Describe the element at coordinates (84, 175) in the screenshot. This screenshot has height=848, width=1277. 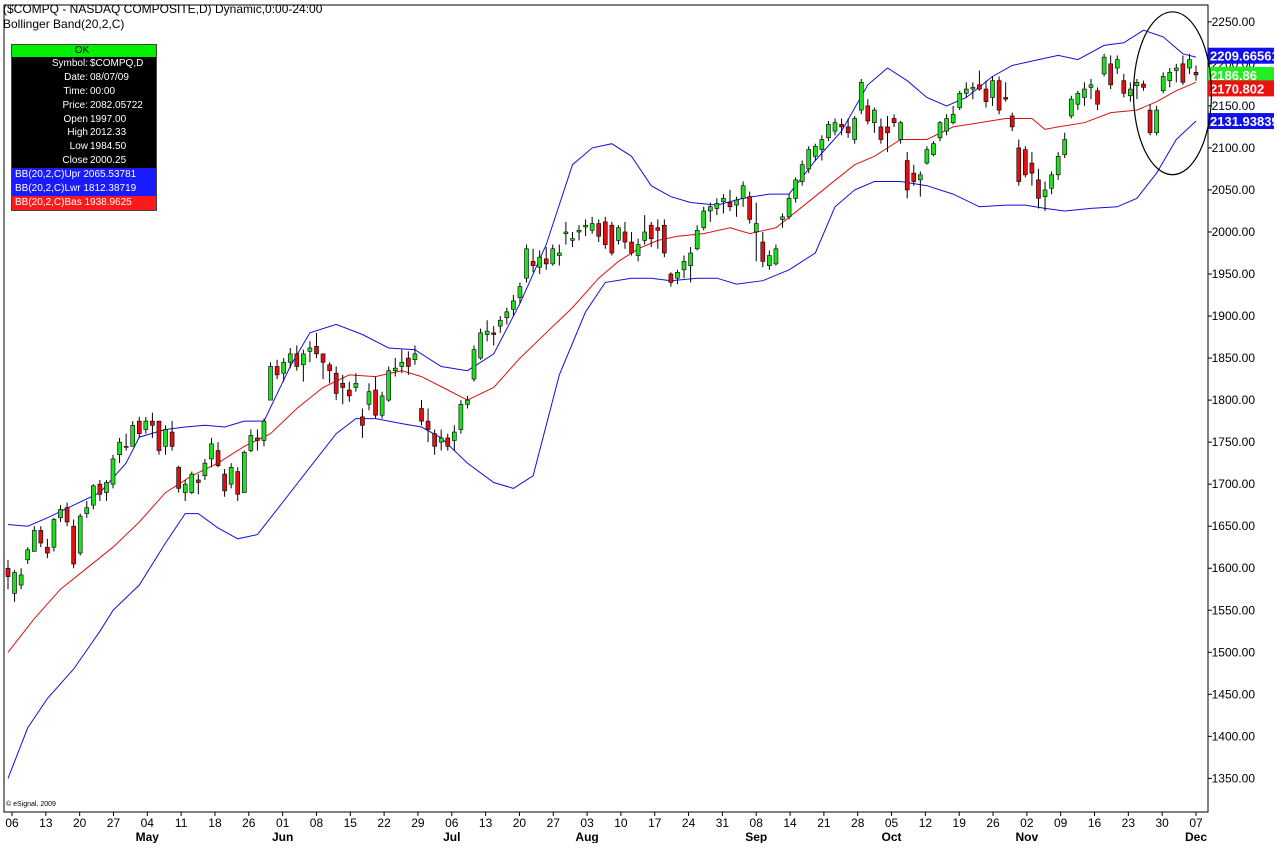
I see `bb-upper-readout: BB(20,2,C)Upr 2065.53781` at that location.